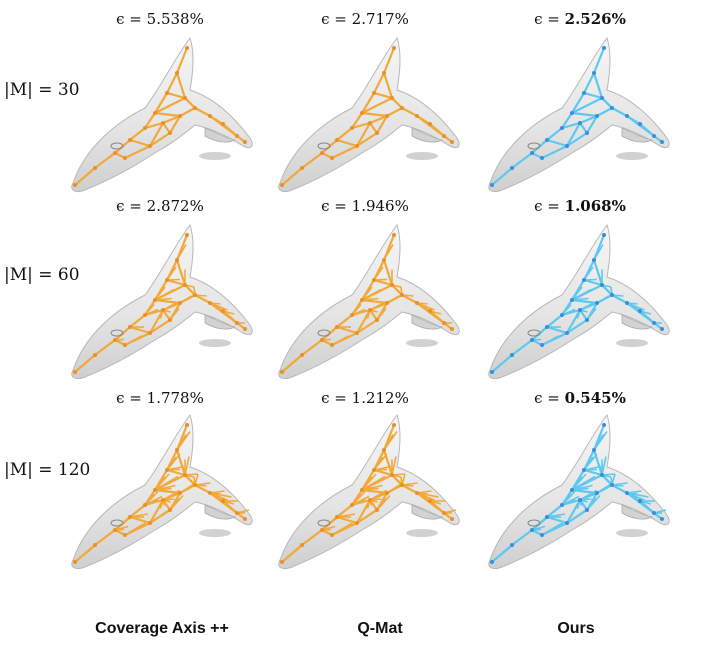 Image resolution: width=703 pixels, height=658 pixels. I want to click on dolphin-fin, so click(637, 512).